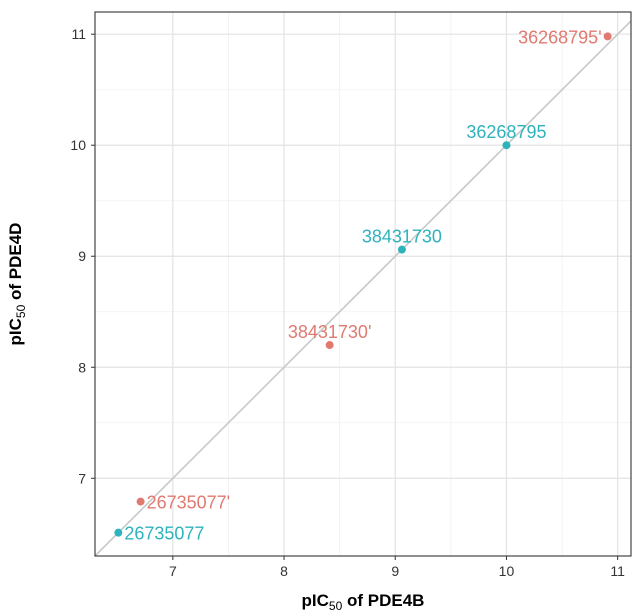 The height and width of the screenshot is (616, 639). I want to click on y-tick-label: 8, so click(82, 367).